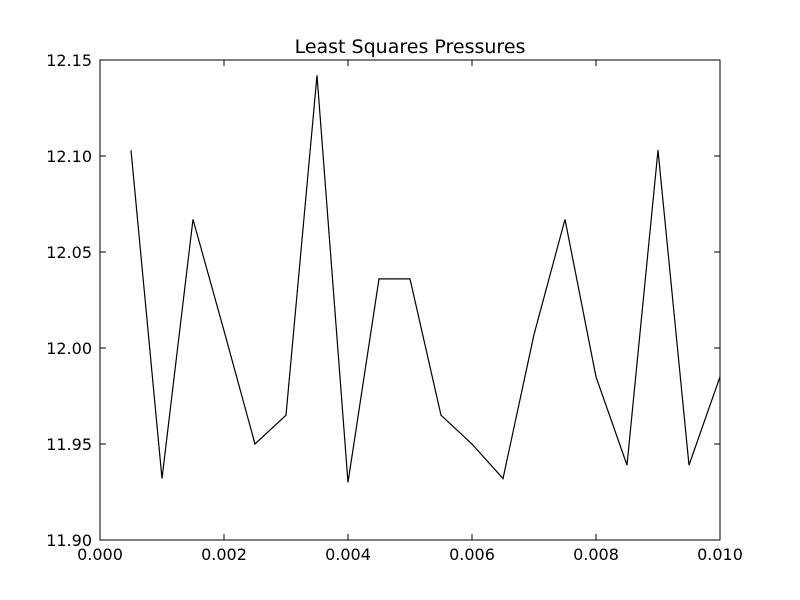 Image resolution: width=800 pixels, height=600 pixels. What do you see at coordinates (472, 554) in the screenshot?
I see `x-tick-label: 0.006` at bounding box center [472, 554].